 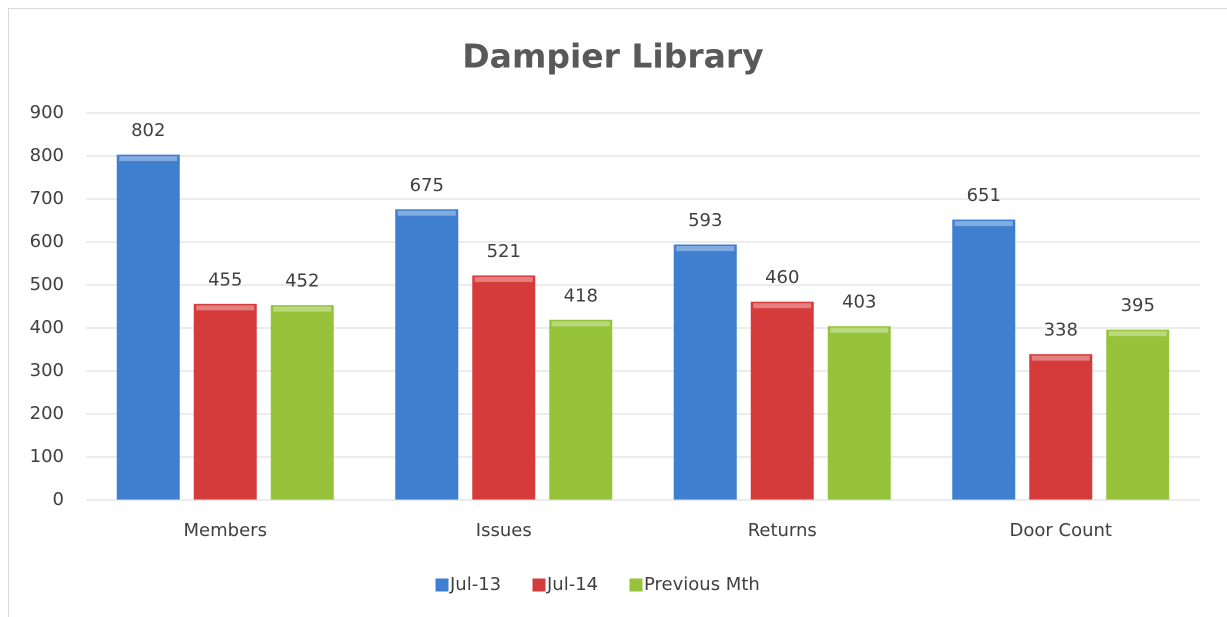 I want to click on y-tick-label: 800, so click(x=47, y=155).